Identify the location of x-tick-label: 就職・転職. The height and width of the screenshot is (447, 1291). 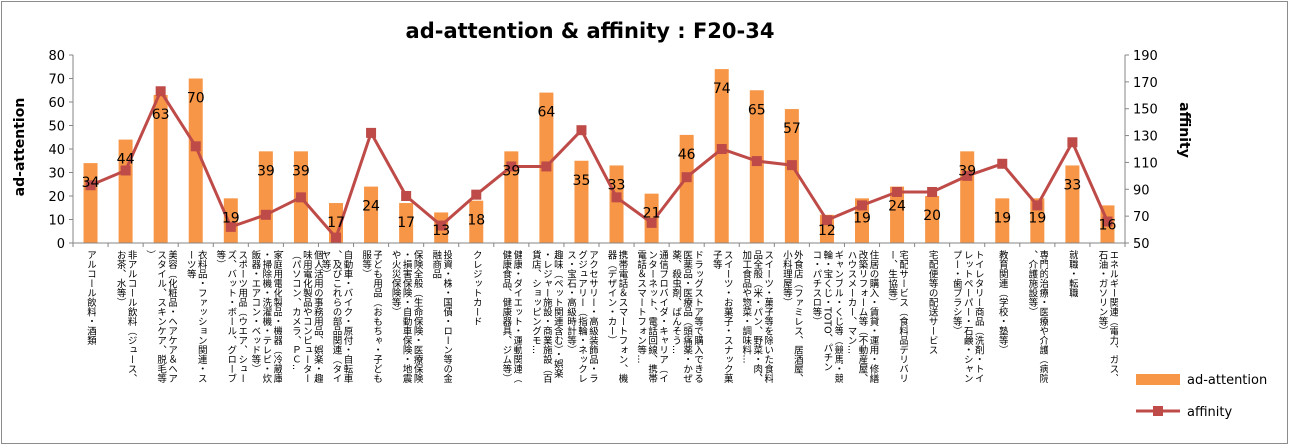
(1072, 274).